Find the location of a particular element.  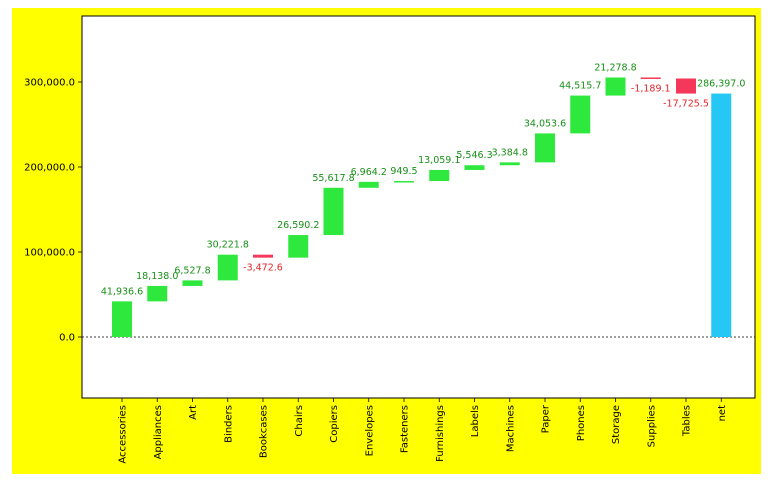

value-label: -1,189.1 is located at coordinates (651, 88).